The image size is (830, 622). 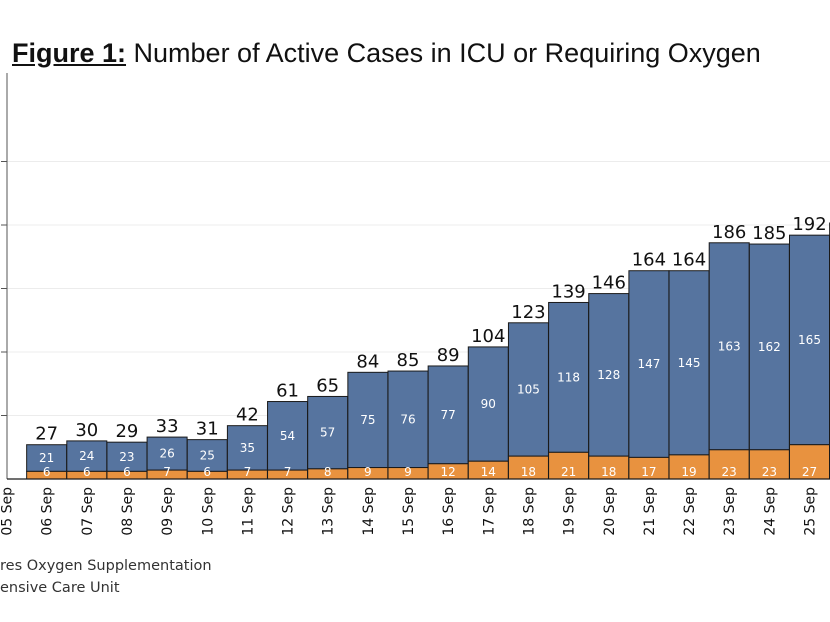 I want to click on x-tick-label: 15 Sep, so click(x=409, y=511).